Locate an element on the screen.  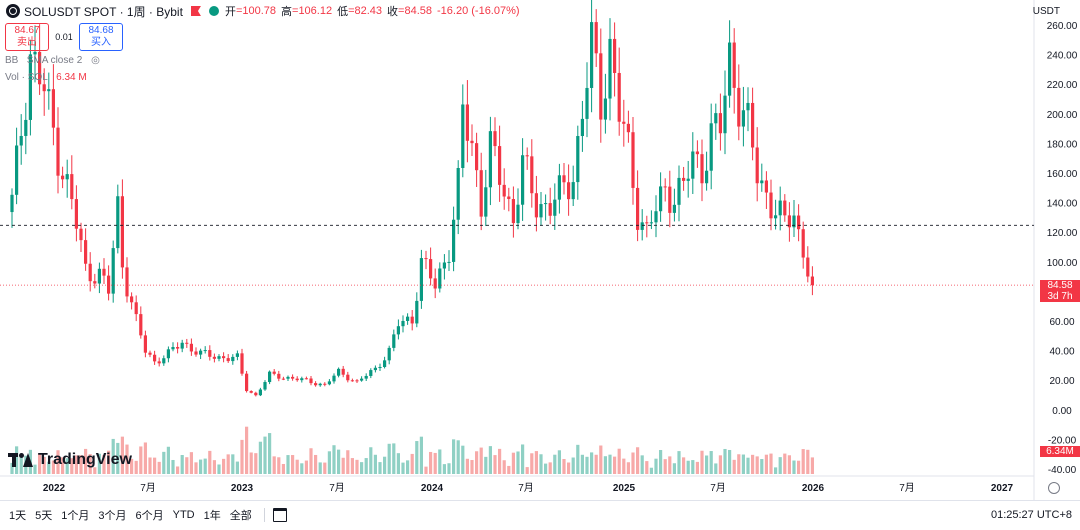
x-tick-label: 7月 is located at coordinates (337, 488).